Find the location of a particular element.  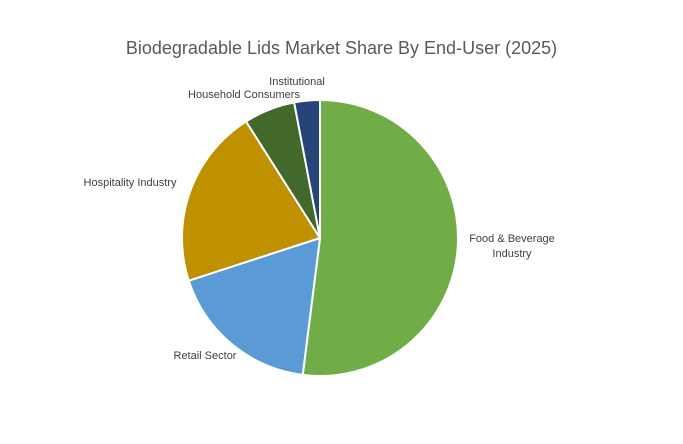

pie-slice-retail-sector is located at coordinates (254, 306).